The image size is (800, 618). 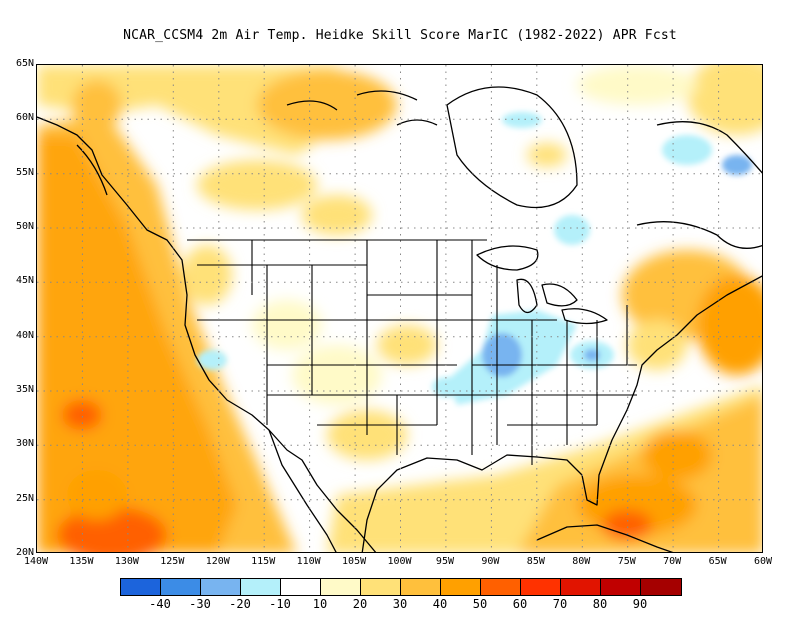 What do you see at coordinates (24, 226) in the screenshot?
I see `lat-tick-label: 50N` at bounding box center [24, 226].